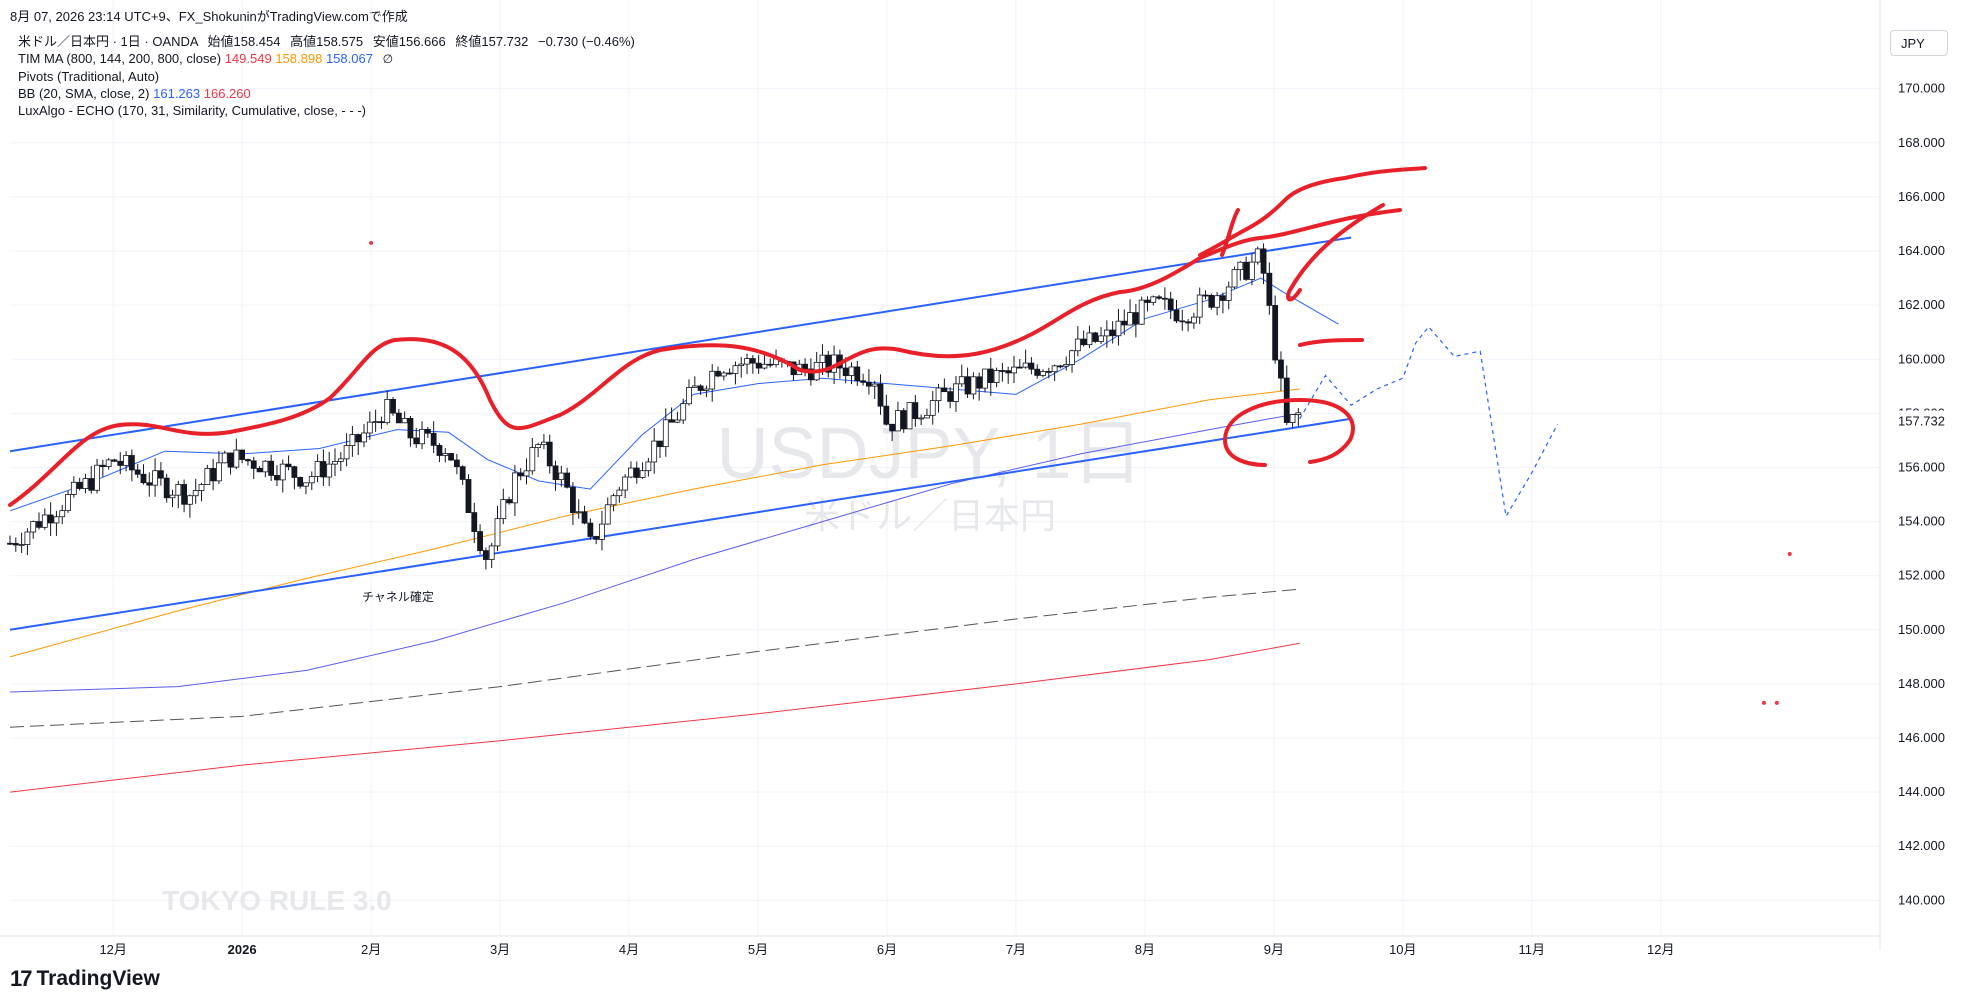 This screenshot has width=1963, height=1008. Describe the element at coordinates (1312, 211) in the screenshot. I see `bb-upper-extension-drawing` at that location.